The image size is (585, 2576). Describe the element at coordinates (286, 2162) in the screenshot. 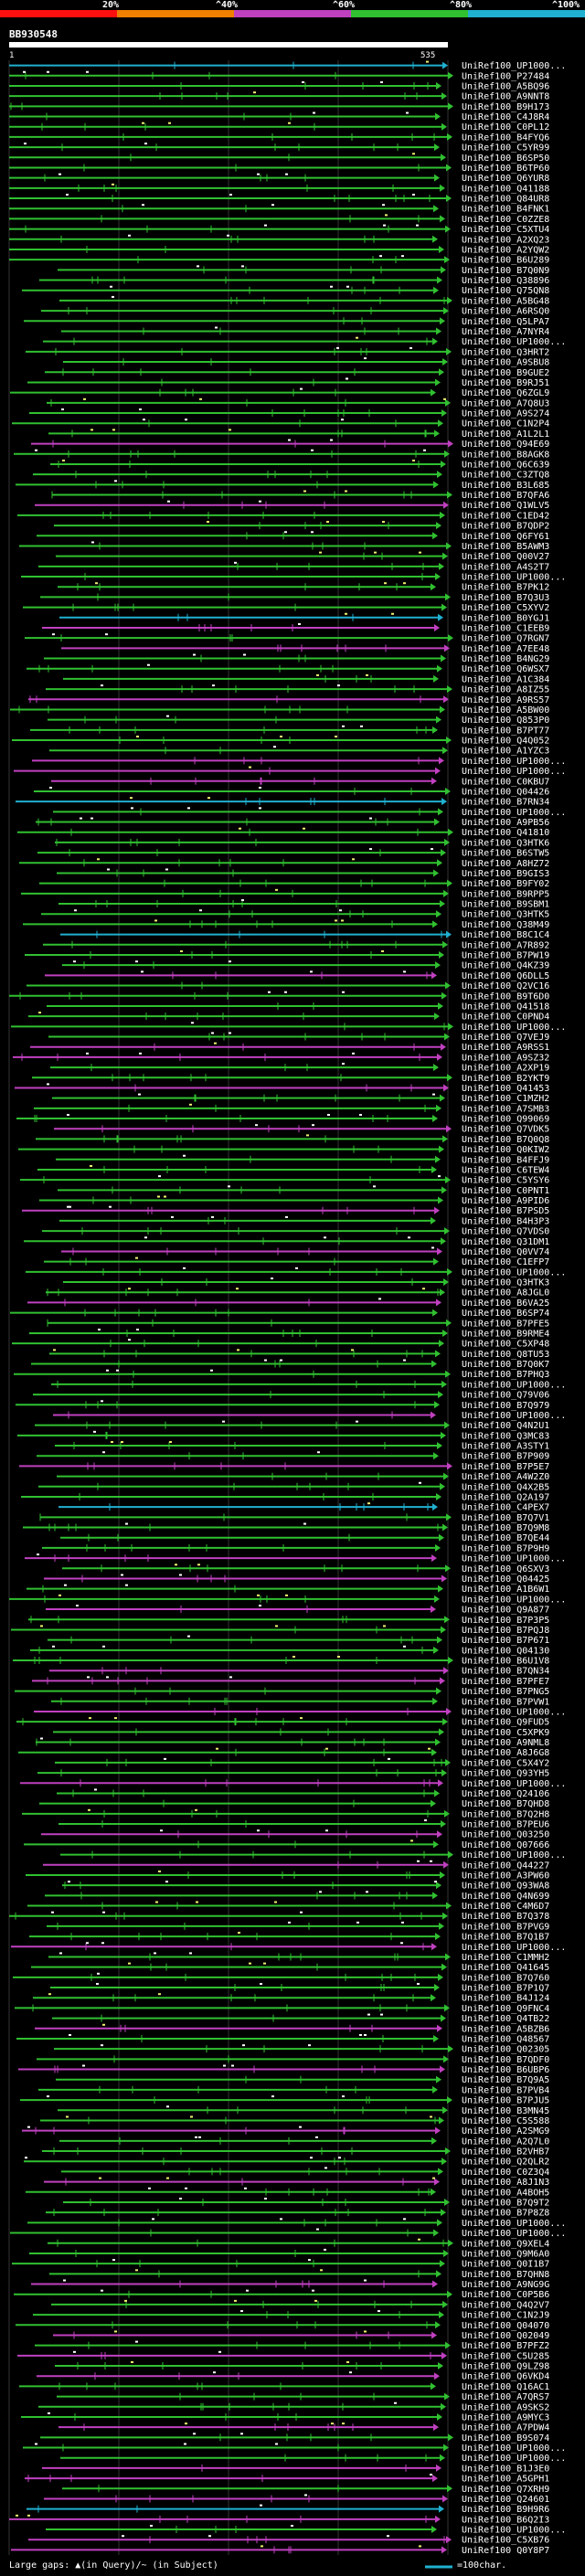

I see `hit-row: UniRef100_Q2QLR2` at that location.